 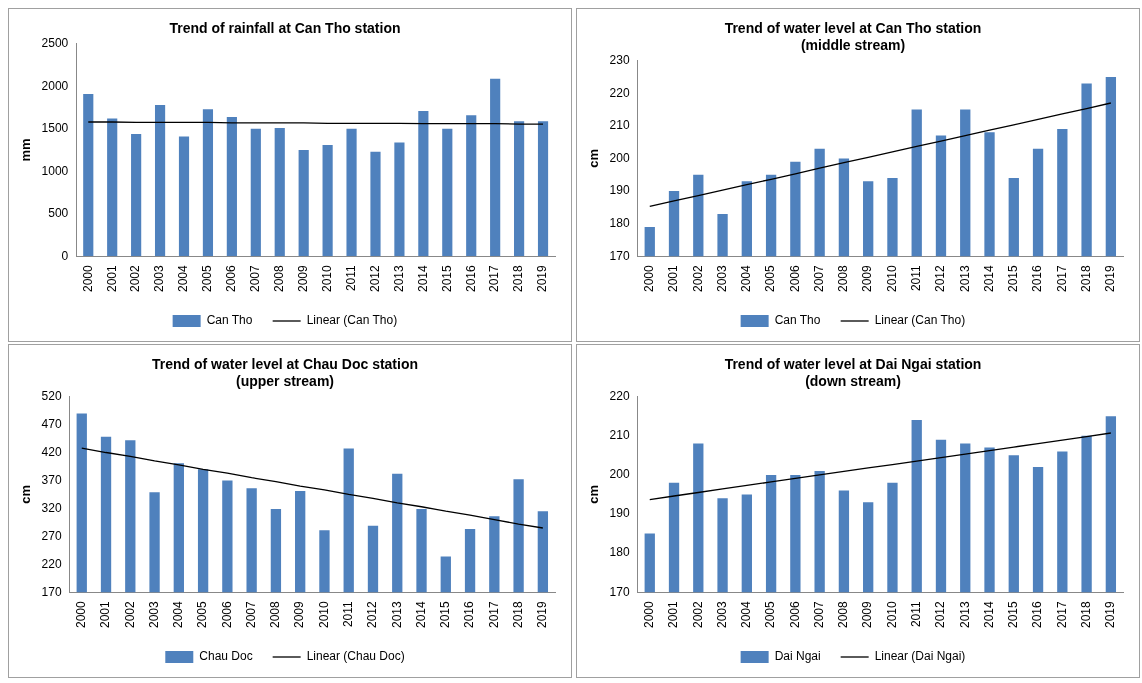 I want to click on chart-subtitle: (upper stream), so click(x=285, y=381).